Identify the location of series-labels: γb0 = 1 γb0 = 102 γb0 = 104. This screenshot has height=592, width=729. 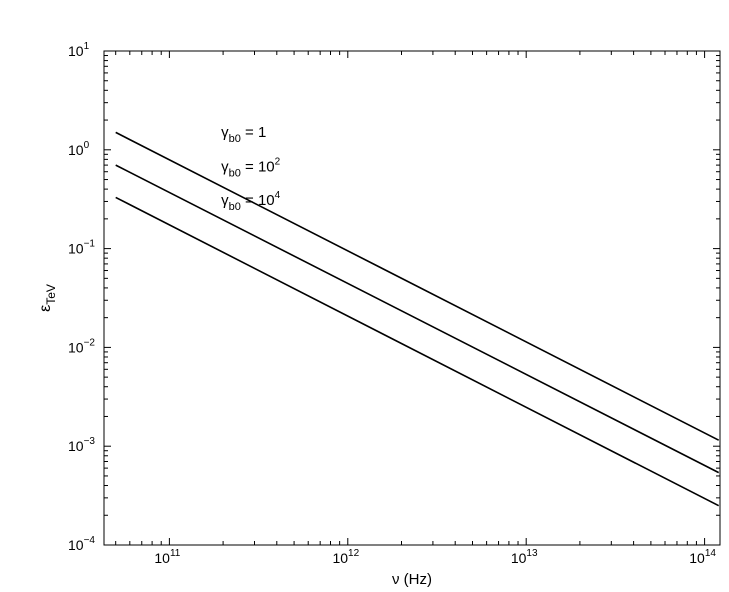
(251, 168).